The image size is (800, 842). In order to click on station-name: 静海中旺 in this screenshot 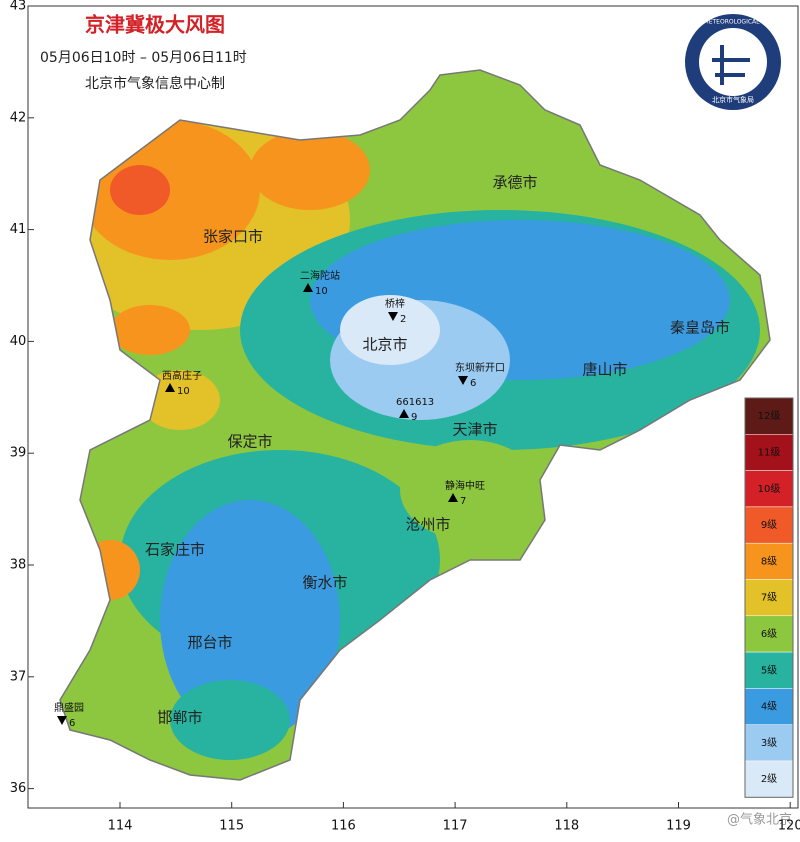, I will do `click(465, 485)`.